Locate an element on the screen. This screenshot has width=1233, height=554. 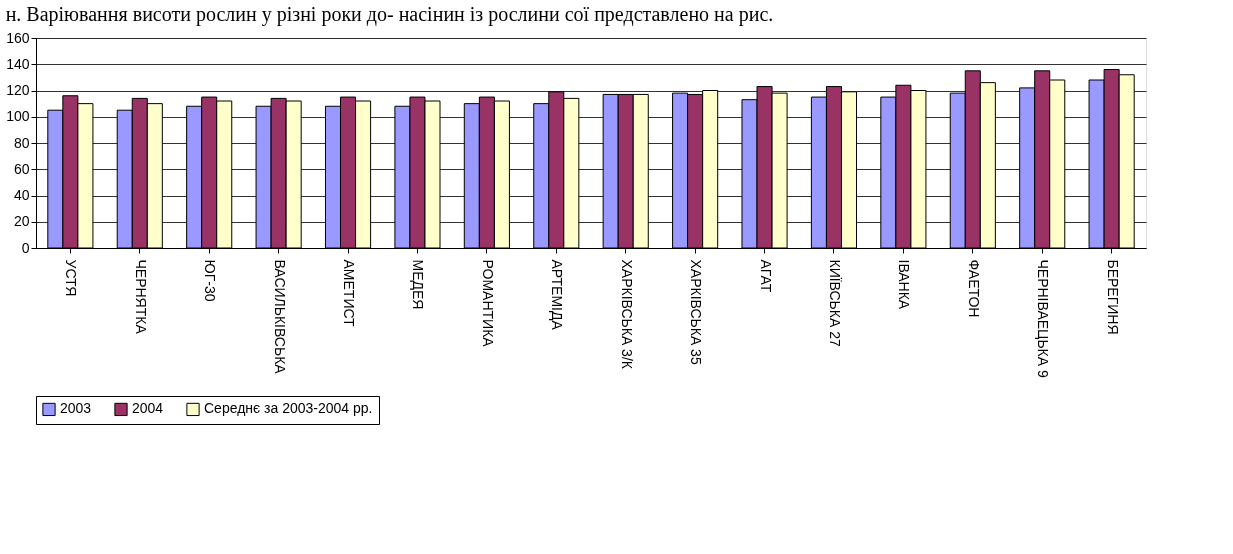
x-tick-label: АМЕТИСТ is located at coordinates (349, 293).